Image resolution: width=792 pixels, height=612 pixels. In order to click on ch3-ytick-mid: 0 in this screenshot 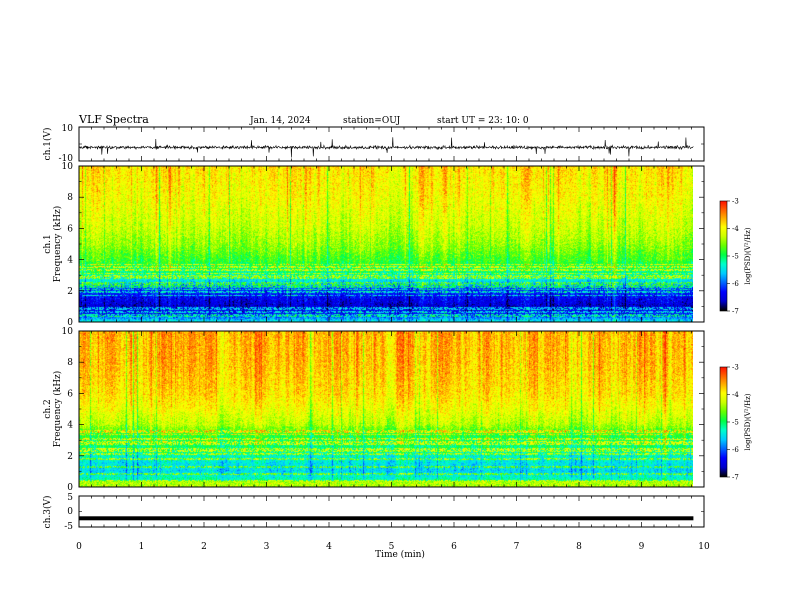, I will do `click(70, 512)`.